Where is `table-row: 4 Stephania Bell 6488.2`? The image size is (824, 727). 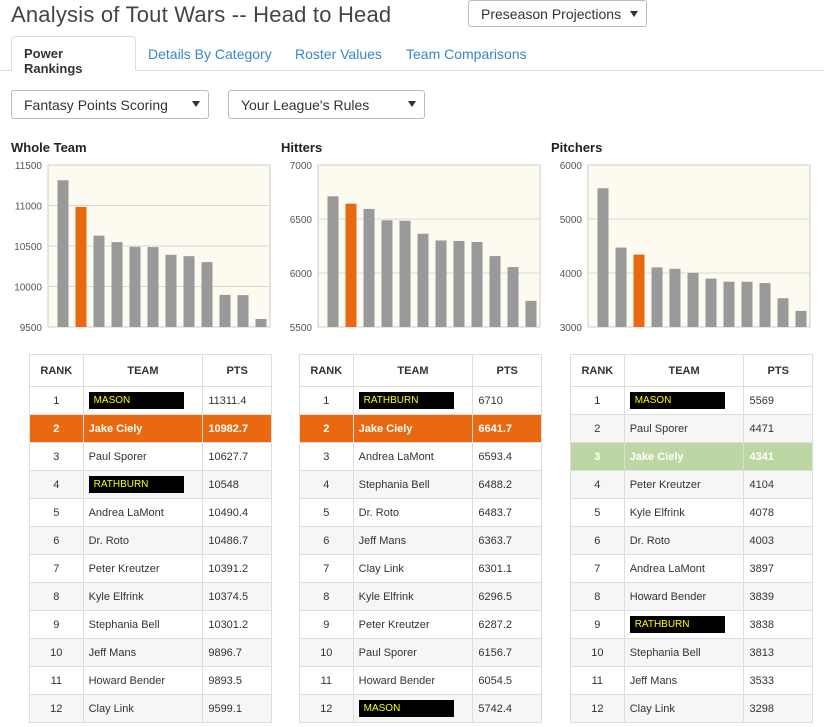 table-row: 4 Stephania Bell 6488.2 is located at coordinates (420, 484).